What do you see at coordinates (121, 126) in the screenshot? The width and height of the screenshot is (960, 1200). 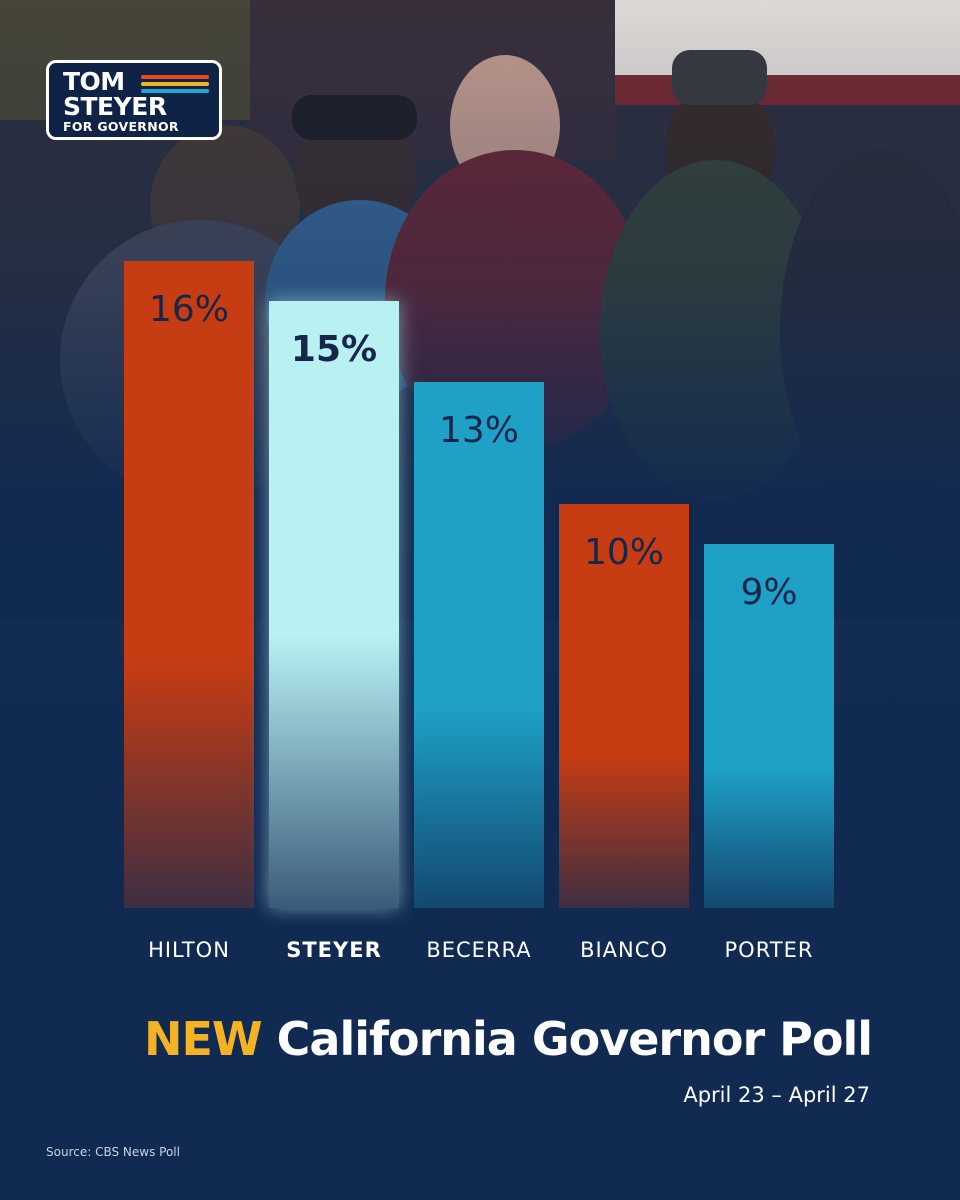 I see `logo-line-3: FOR GOVERNOR` at bounding box center [121, 126].